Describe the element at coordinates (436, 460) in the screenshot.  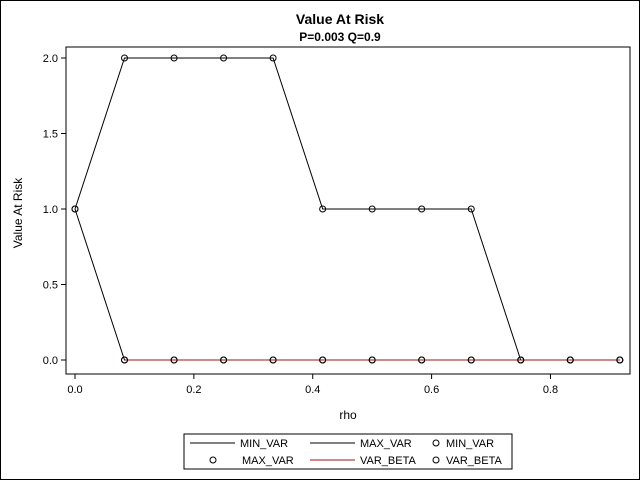
I see `legend-marker-var-beta` at that location.